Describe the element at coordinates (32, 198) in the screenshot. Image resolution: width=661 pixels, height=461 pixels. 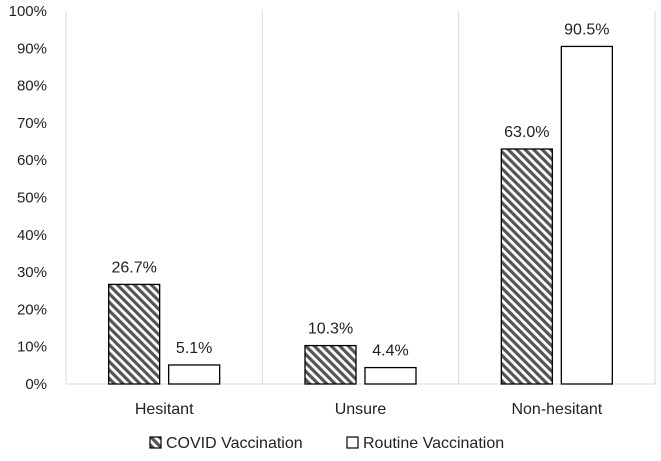
I see `y-tick-label: 50%` at that location.